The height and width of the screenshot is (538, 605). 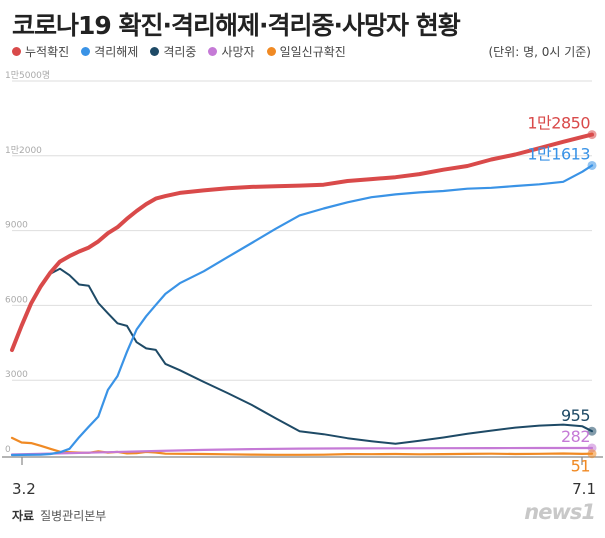 What do you see at coordinates (312, 52) in the screenshot?
I see `legend-label: 일일신규확진` at bounding box center [312, 52].